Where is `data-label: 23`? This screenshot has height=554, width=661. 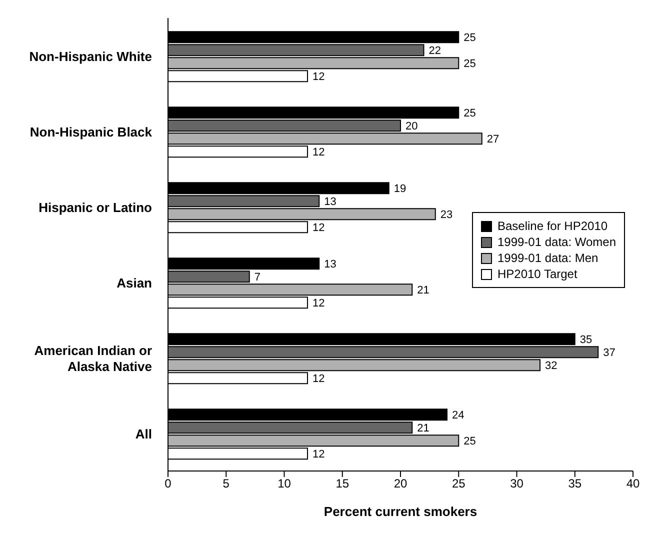
data-label: 23 is located at coordinates (446, 214).